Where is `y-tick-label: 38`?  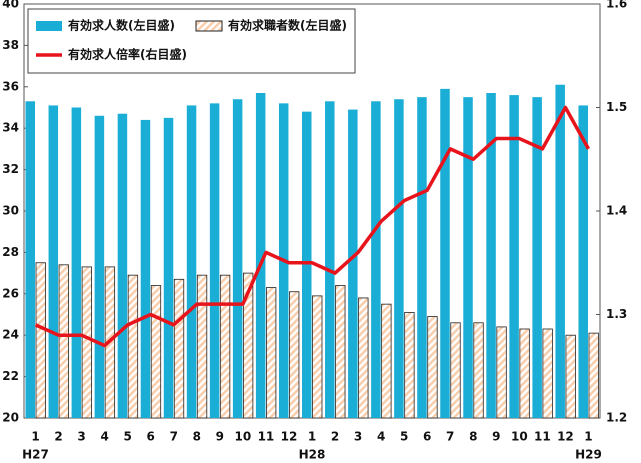
y-tick-label: 38 is located at coordinates (10, 45).